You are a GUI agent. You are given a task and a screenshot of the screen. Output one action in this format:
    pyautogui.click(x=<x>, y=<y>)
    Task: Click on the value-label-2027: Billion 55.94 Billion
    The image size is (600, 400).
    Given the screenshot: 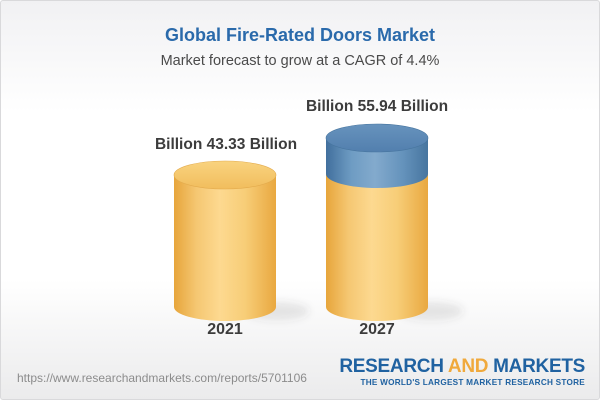 What is the action you would take?
    pyautogui.click(x=377, y=106)
    